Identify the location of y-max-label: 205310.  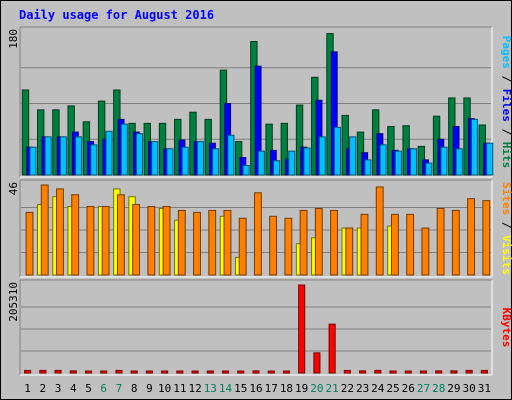
(13, 302).